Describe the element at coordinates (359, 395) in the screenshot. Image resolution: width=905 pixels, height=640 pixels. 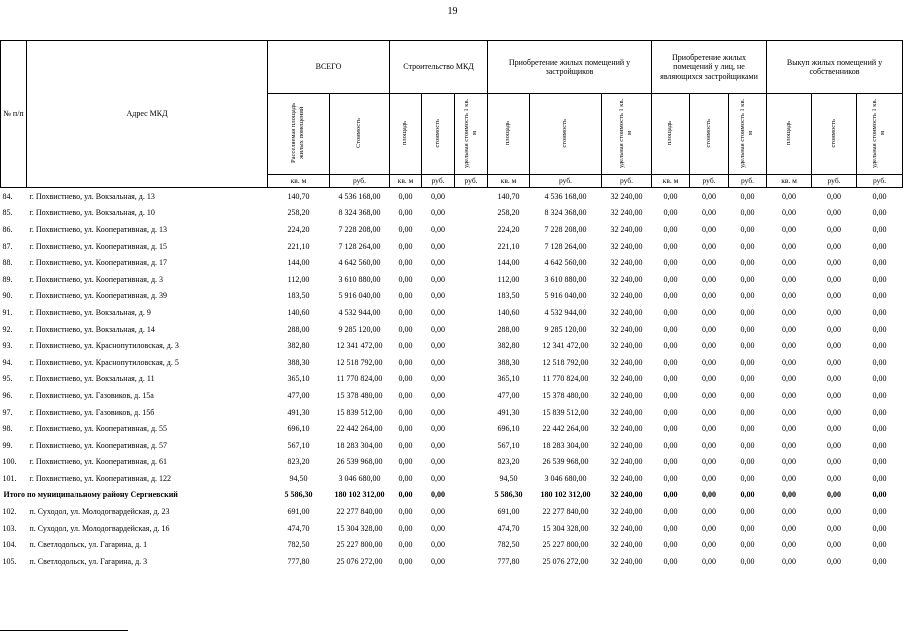
I see `value-cell: 15 378 480,00` at that location.